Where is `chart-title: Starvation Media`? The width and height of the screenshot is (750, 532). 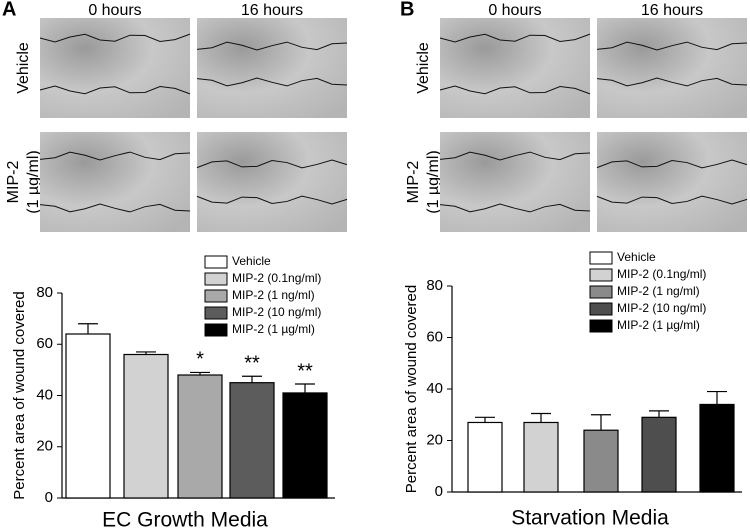
chart-title: Starvation Media is located at coordinates (590, 518).